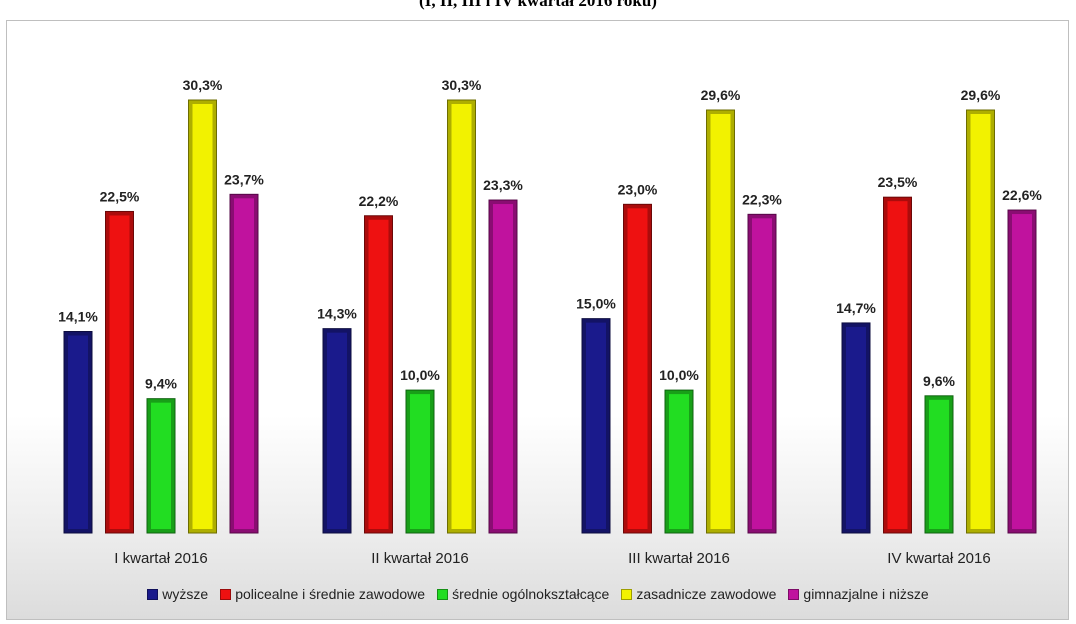 This screenshot has width=1076, height=624. What do you see at coordinates (856, 308) in the screenshot?
I see `data-label: 14,7%` at bounding box center [856, 308].